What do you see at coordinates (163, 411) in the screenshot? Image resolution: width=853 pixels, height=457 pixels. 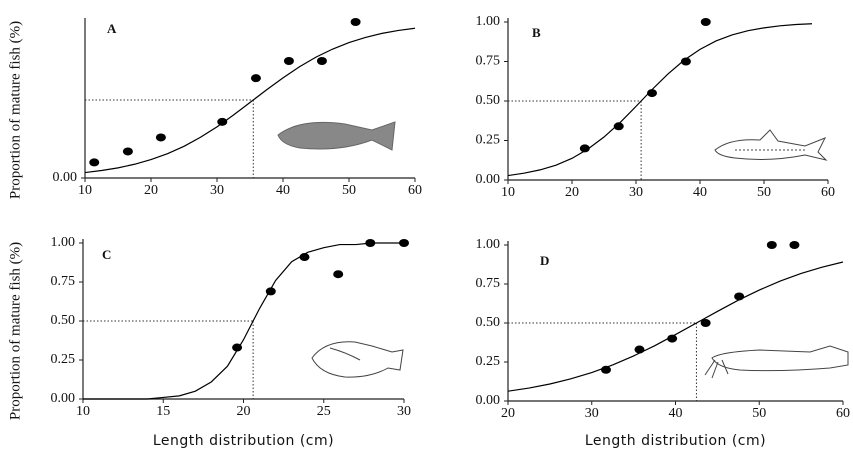 I see `x-tick-label: 15` at bounding box center [163, 411].